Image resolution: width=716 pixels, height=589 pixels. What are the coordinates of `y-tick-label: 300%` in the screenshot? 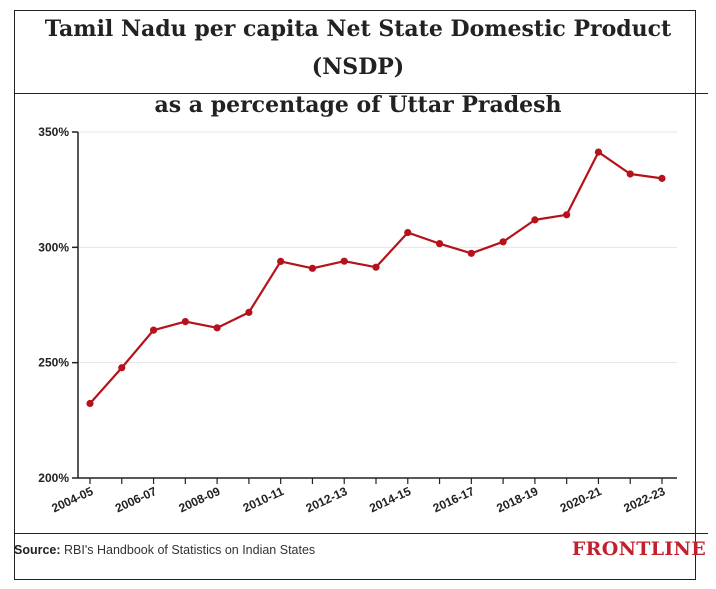 It's located at (53, 247).